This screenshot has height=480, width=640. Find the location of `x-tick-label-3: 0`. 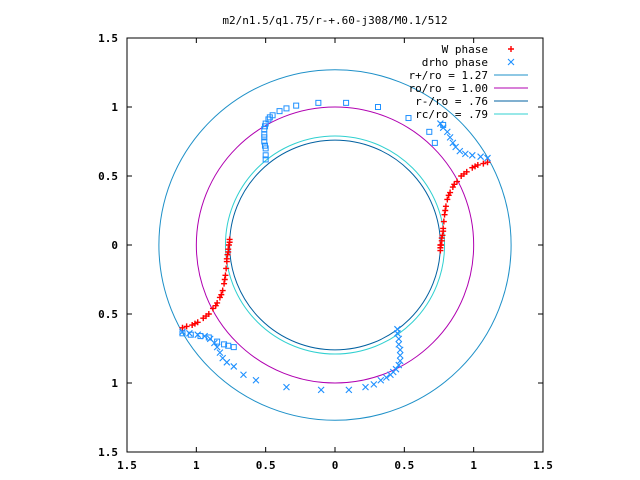

x-tick-label-3: 0 is located at coordinates (335, 465).